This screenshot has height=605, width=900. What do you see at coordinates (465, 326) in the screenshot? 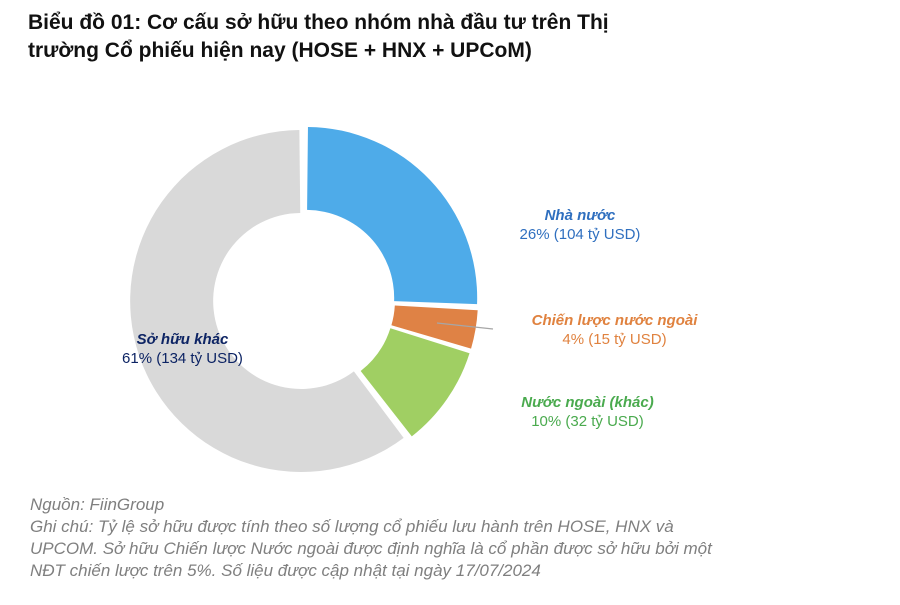
I see `leader-line` at bounding box center [465, 326].